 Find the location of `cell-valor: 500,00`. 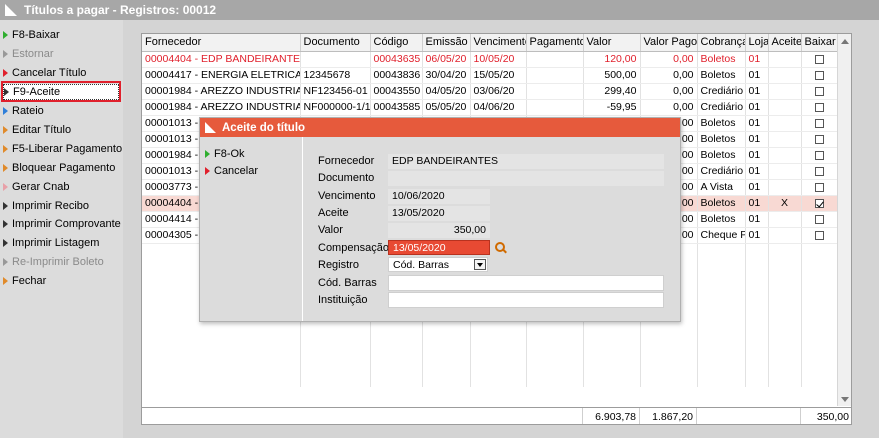

cell-valor: 500,00 is located at coordinates (612, 75).